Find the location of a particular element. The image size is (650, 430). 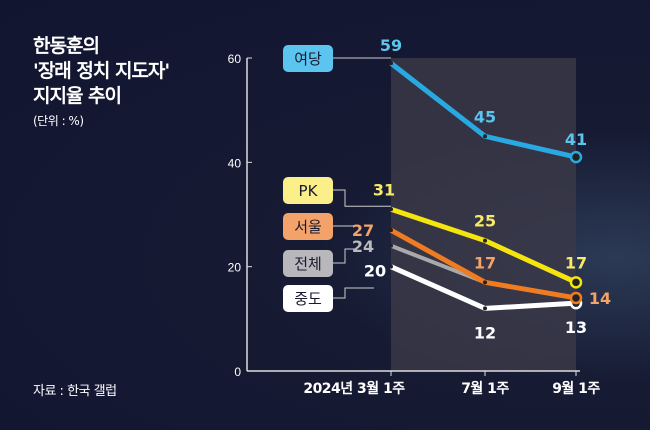

data-label: 41 is located at coordinates (576, 139).